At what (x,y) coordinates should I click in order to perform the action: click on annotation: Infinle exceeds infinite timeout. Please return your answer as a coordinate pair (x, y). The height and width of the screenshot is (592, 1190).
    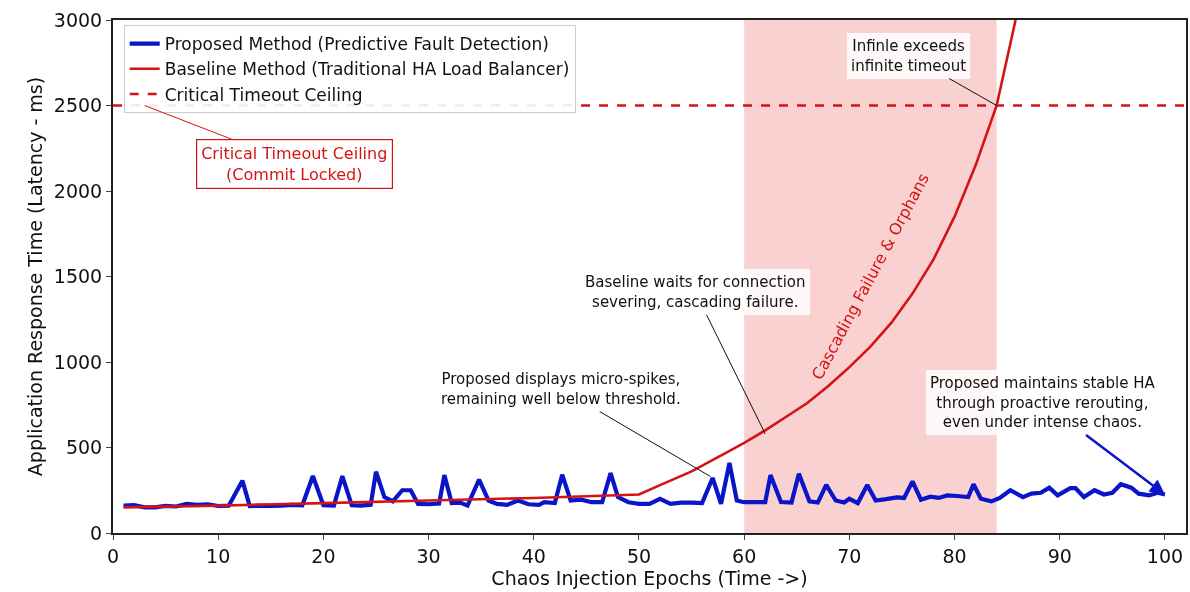
    Looking at the image, I should click on (909, 56).